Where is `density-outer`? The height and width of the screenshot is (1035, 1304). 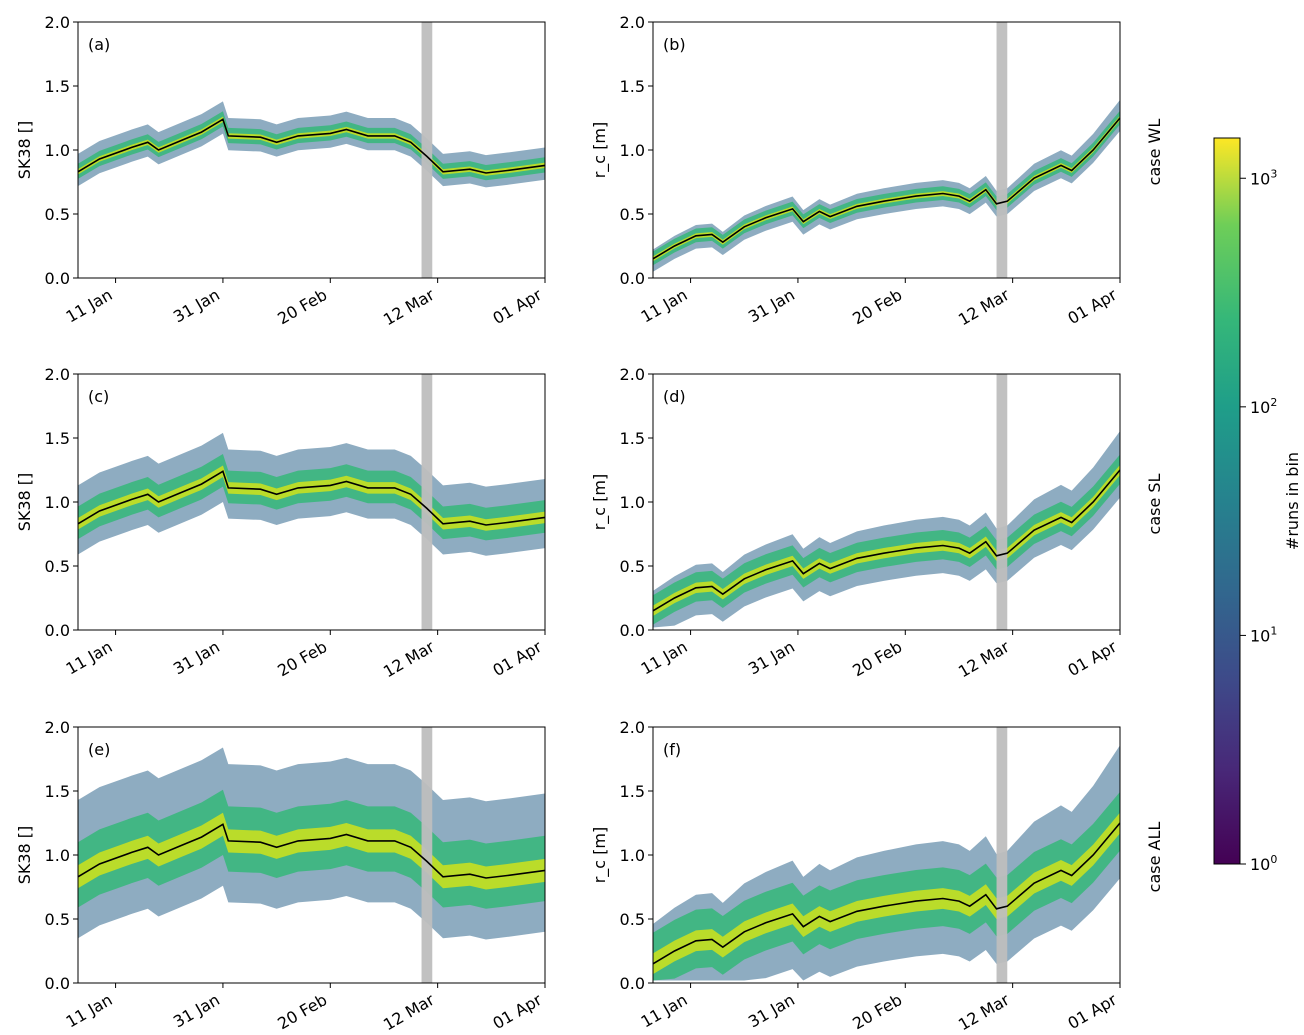 density-outer is located at coordinates (886, 185).